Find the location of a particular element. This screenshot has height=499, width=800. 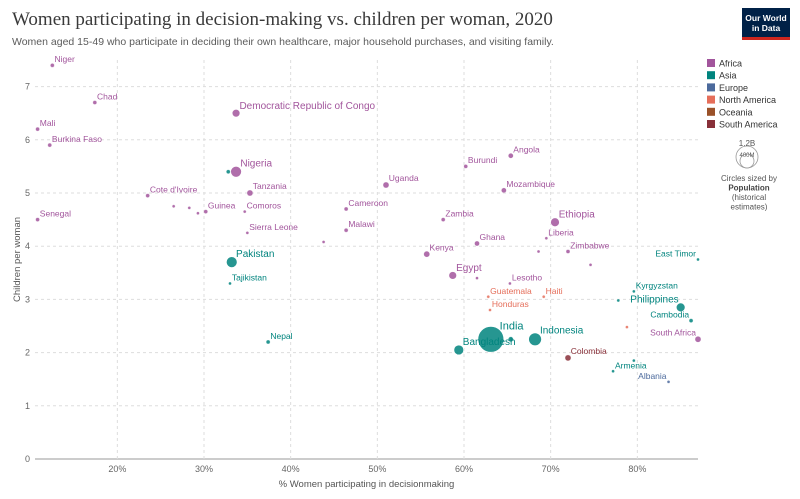

point-label: Liberia is located at coordinates (561, 232).